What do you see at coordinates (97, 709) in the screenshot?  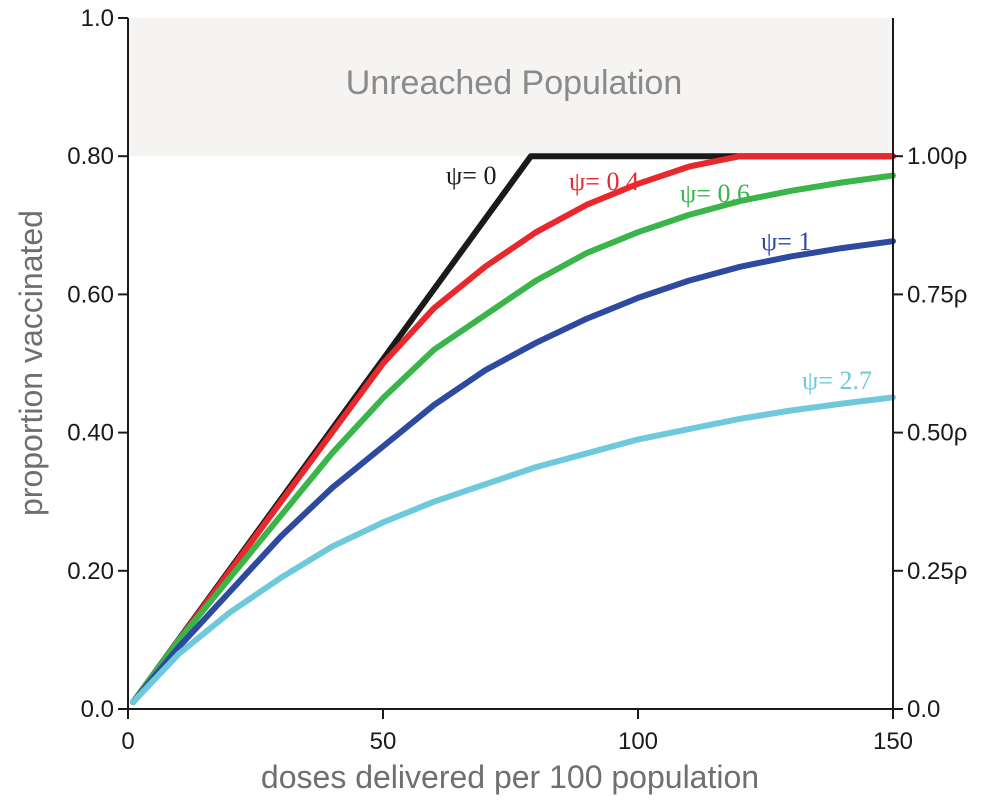 I see `y-tick-label: 0.0` at bounding box center [97, 709].